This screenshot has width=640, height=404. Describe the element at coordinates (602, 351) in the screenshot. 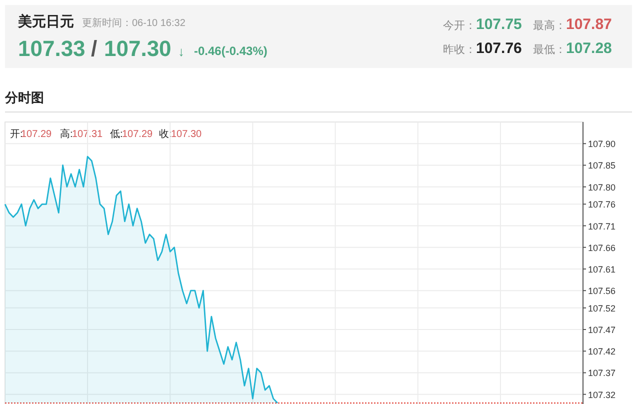

I see `y-tick-label: 107.42` at that location.